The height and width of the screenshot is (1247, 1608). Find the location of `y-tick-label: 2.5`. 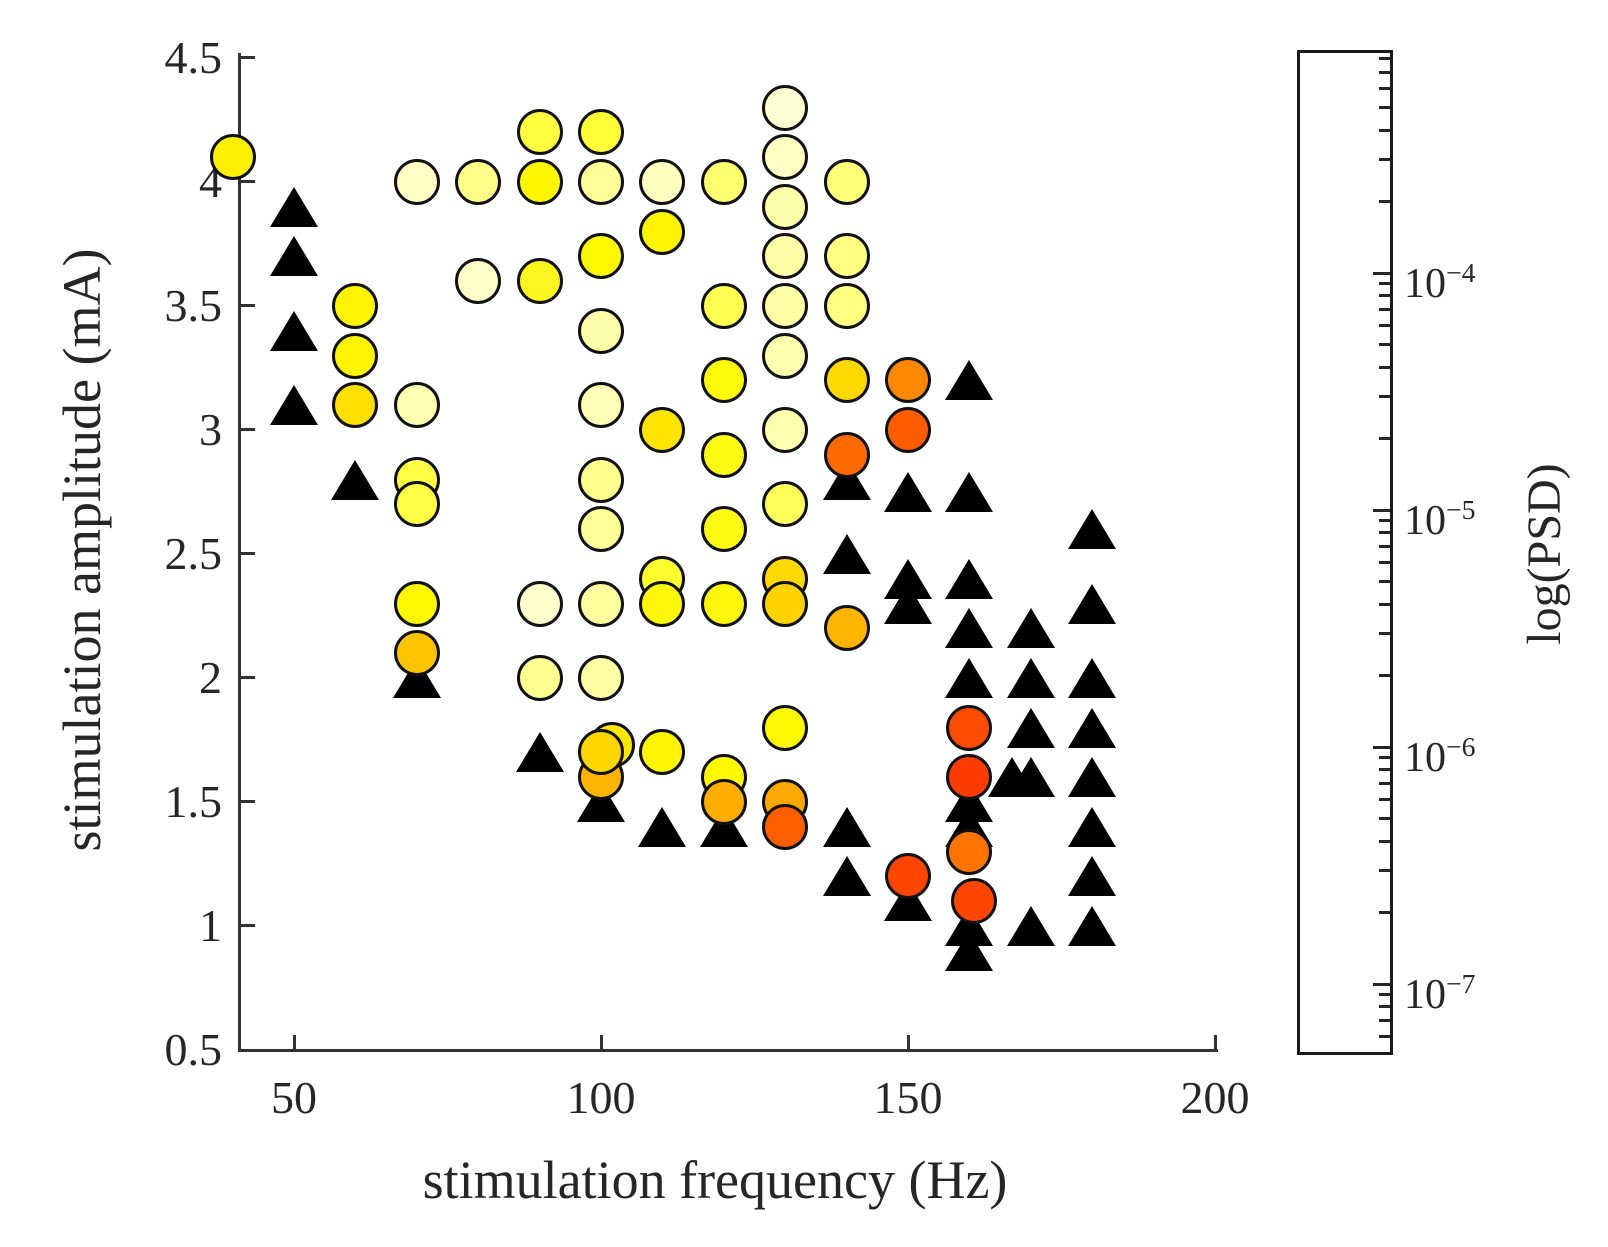

y-tick-label: 2.5 is located at coordinates (193, 553).